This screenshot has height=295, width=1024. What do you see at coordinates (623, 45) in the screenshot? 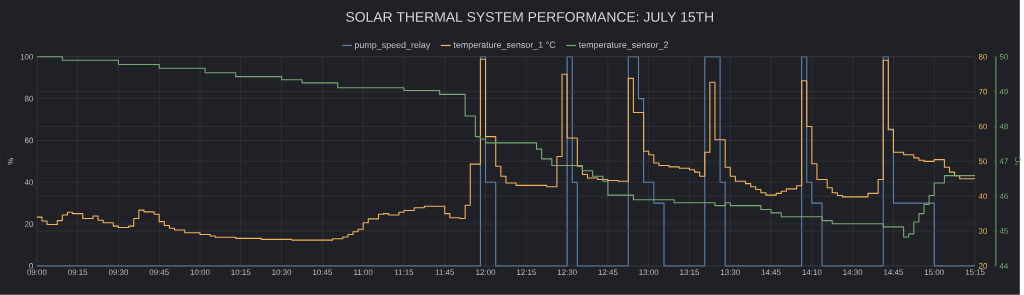
I see `legend-label: temperature_sensor_2` at bounding box center [623, 45].